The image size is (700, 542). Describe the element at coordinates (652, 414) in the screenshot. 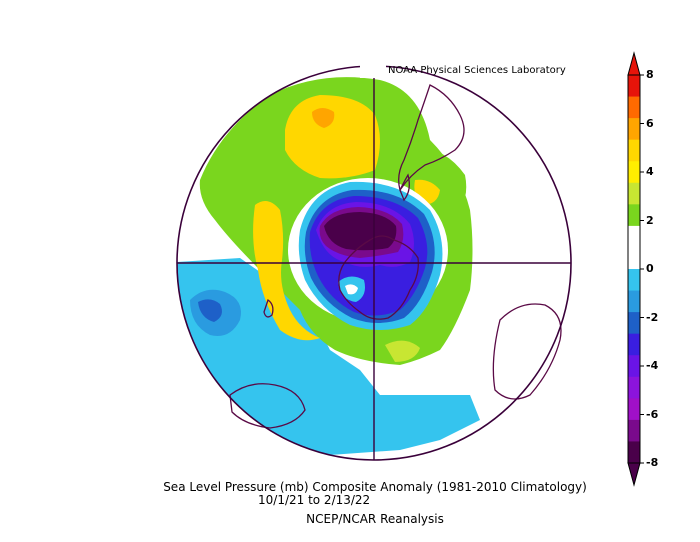

I see `colorbar-tick-label: -6` at that location.